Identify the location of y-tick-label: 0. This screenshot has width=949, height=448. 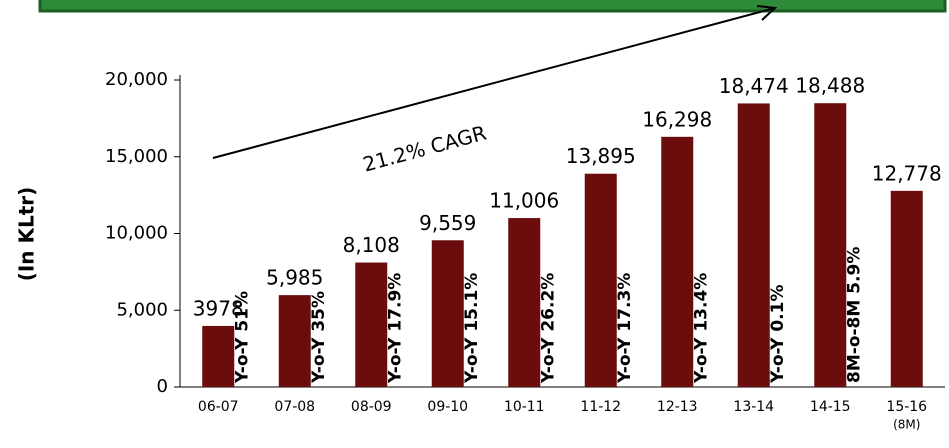
(162, 386).